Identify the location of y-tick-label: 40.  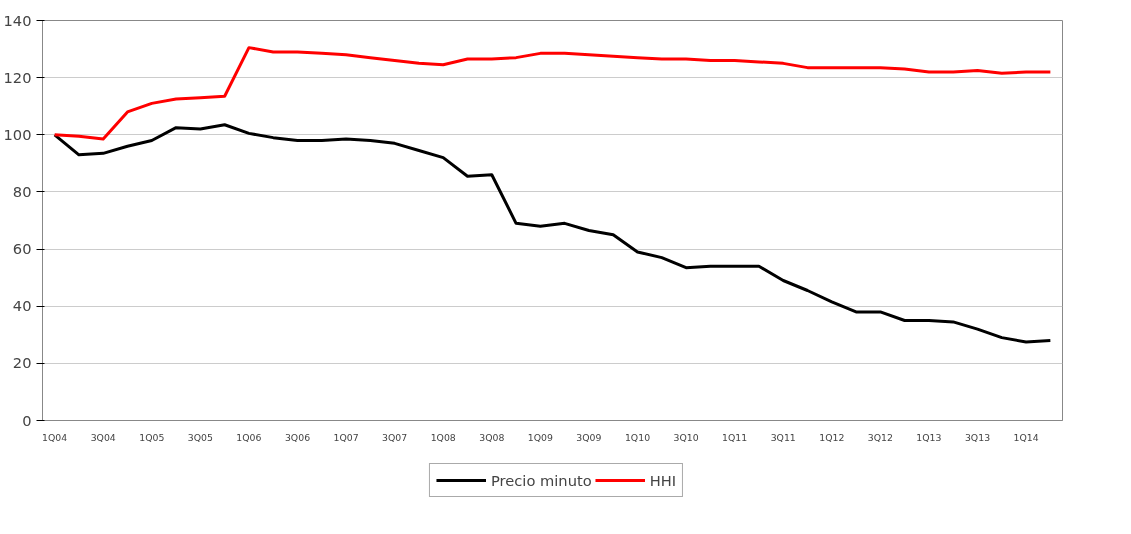
(22, 306).